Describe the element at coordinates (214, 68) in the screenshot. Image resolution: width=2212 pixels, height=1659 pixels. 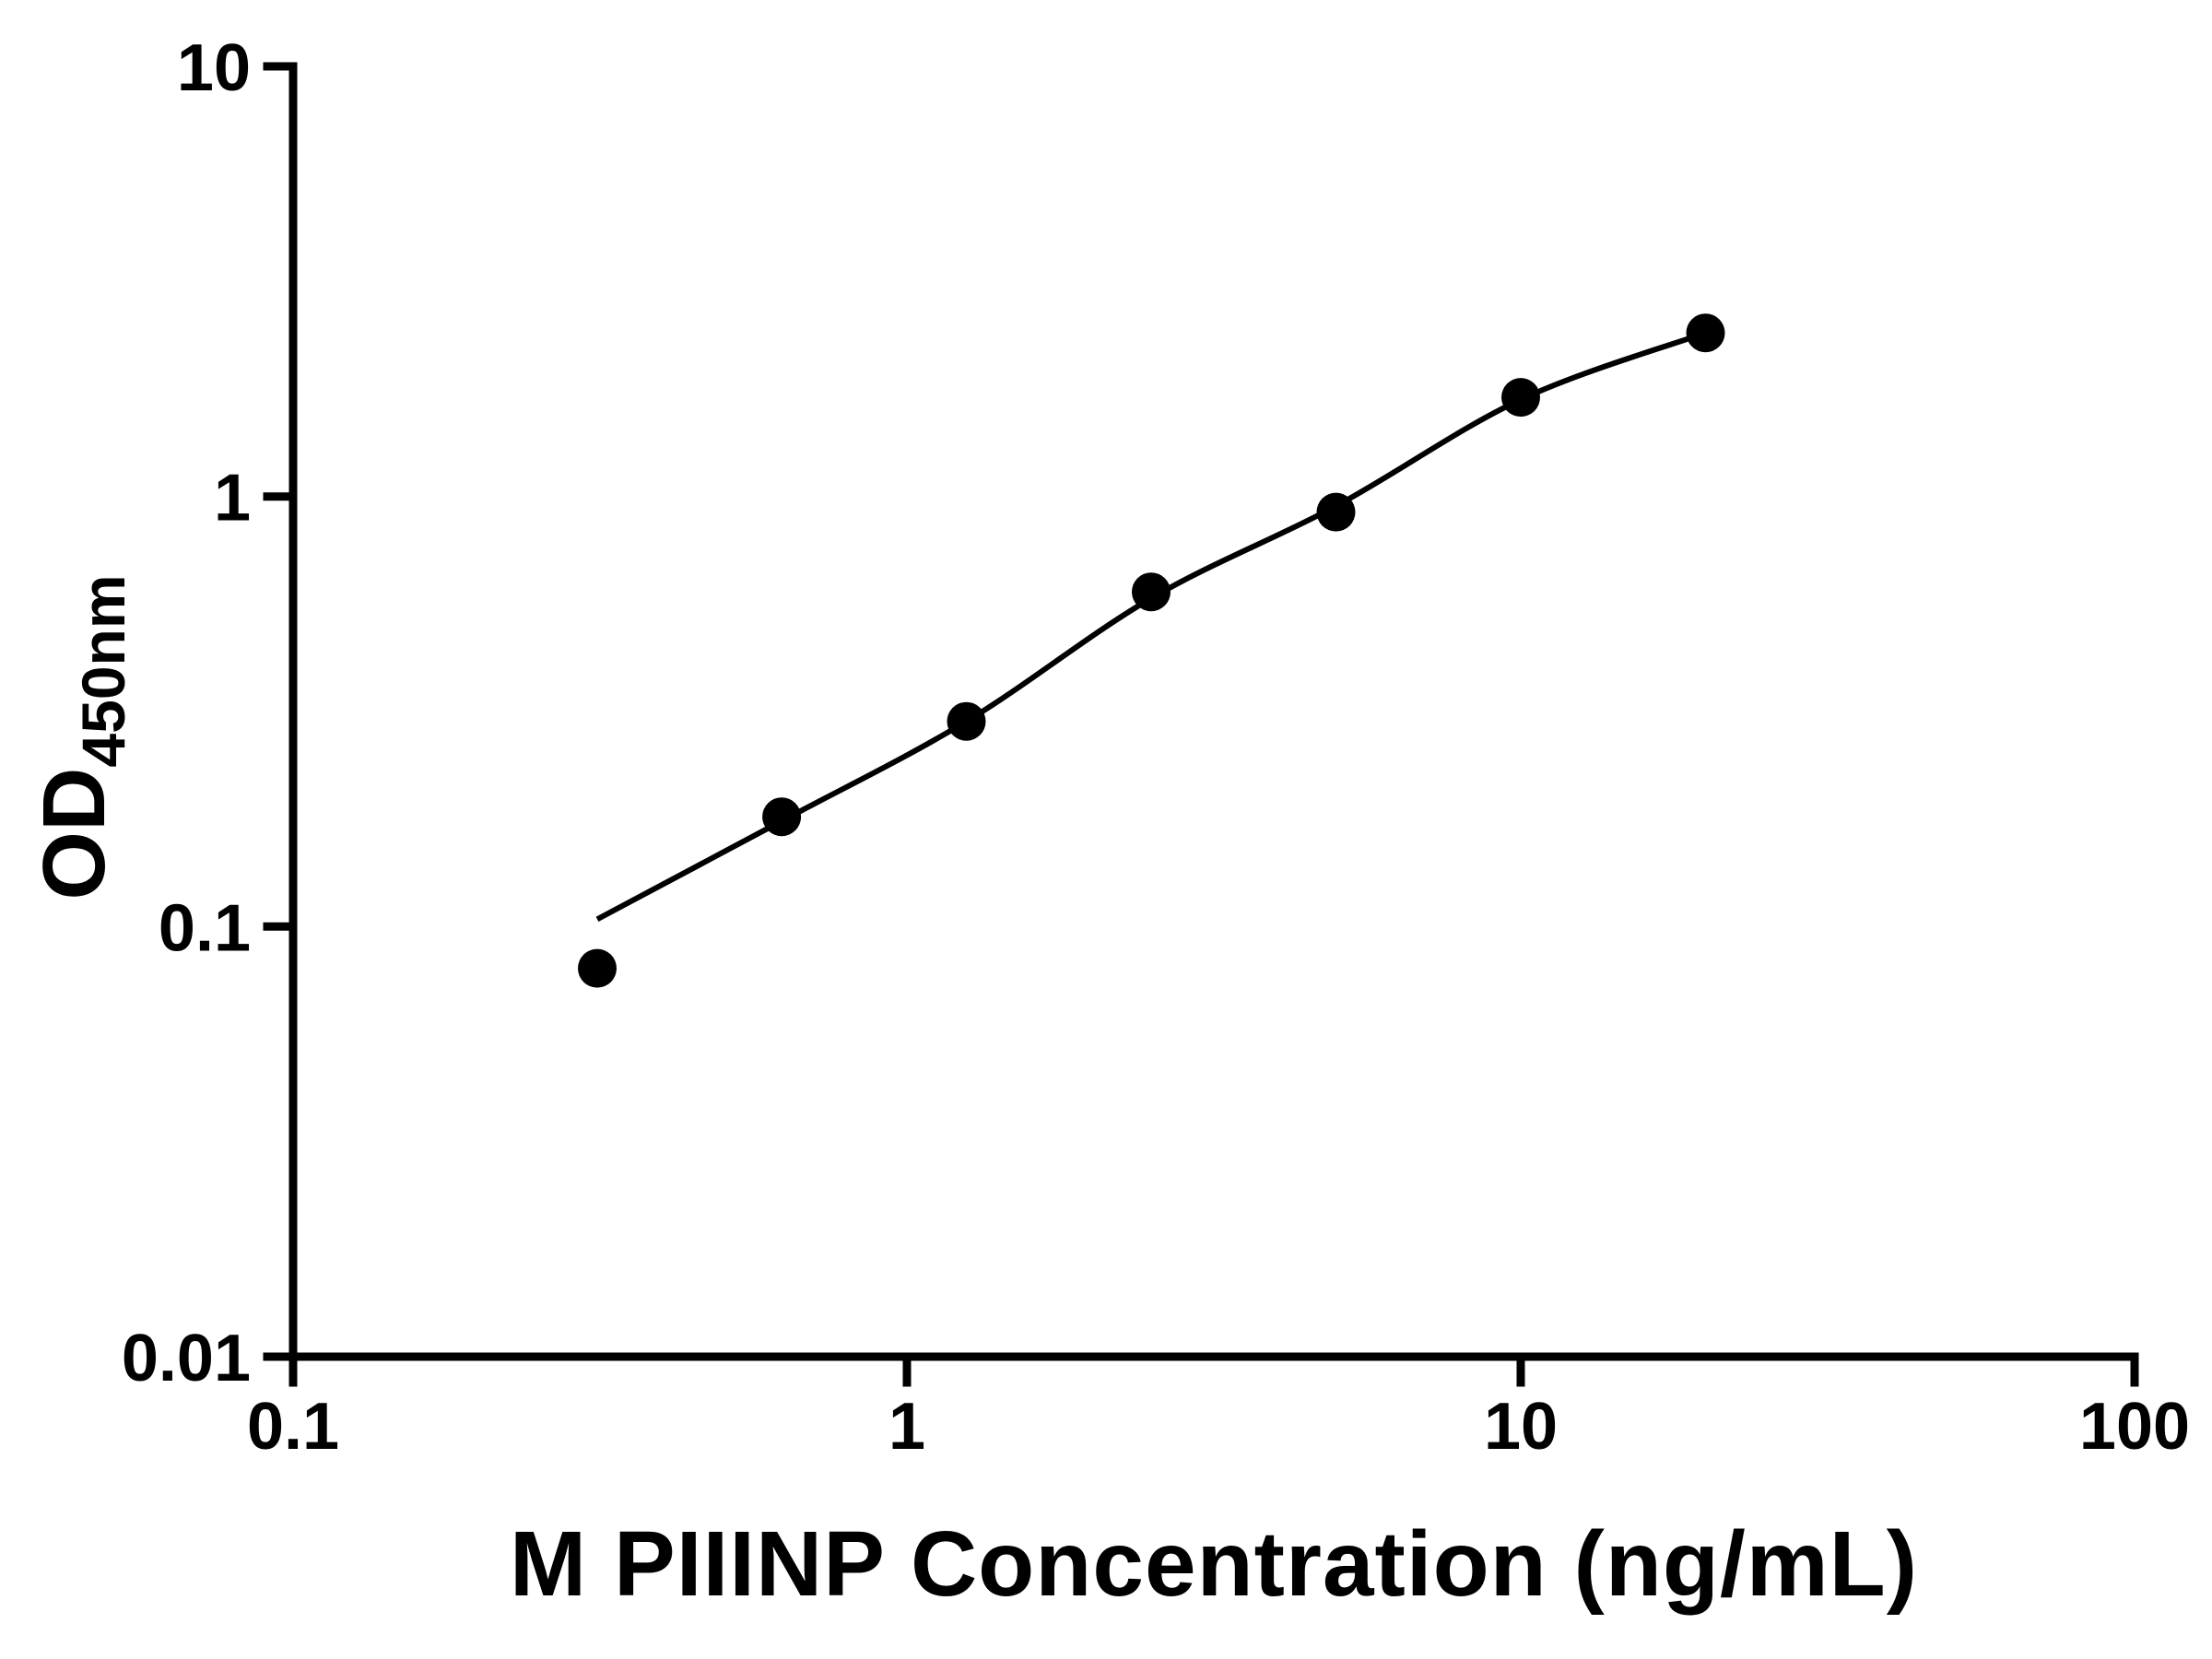
I see `y-tick-label: 10` at that location.